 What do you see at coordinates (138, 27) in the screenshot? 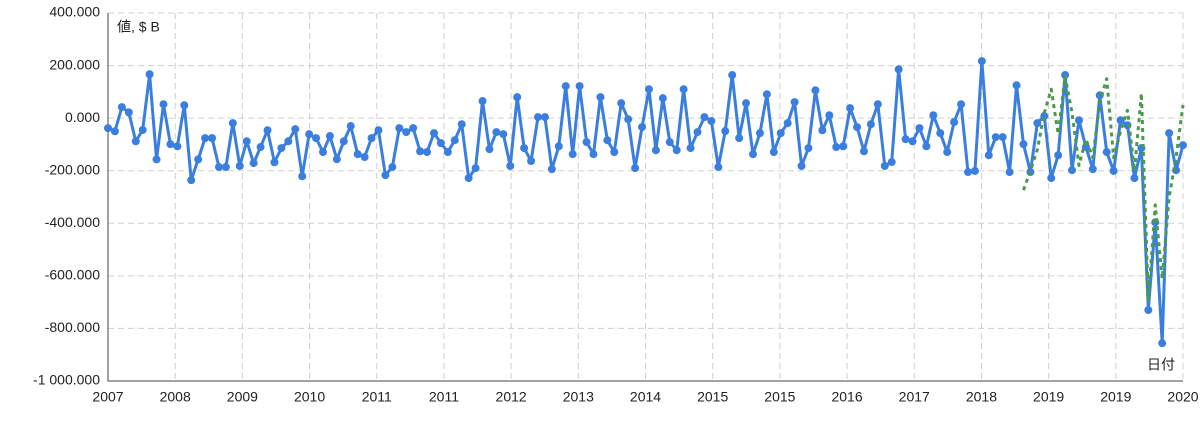
I see `y-axis-label: 値, $ B` at bounding box center [138, 27].